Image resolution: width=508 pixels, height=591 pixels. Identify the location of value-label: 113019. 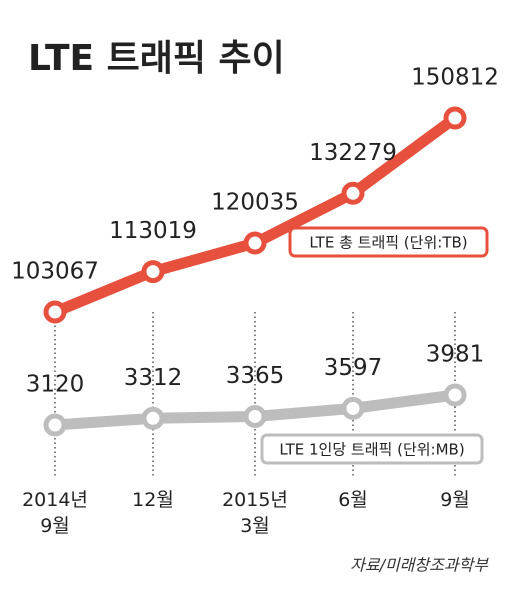
(153, 231).